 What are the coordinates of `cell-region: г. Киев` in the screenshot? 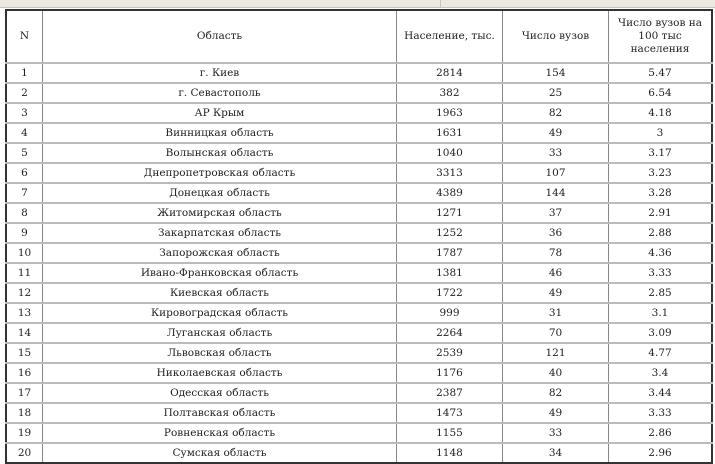 It's located at (219, 73).